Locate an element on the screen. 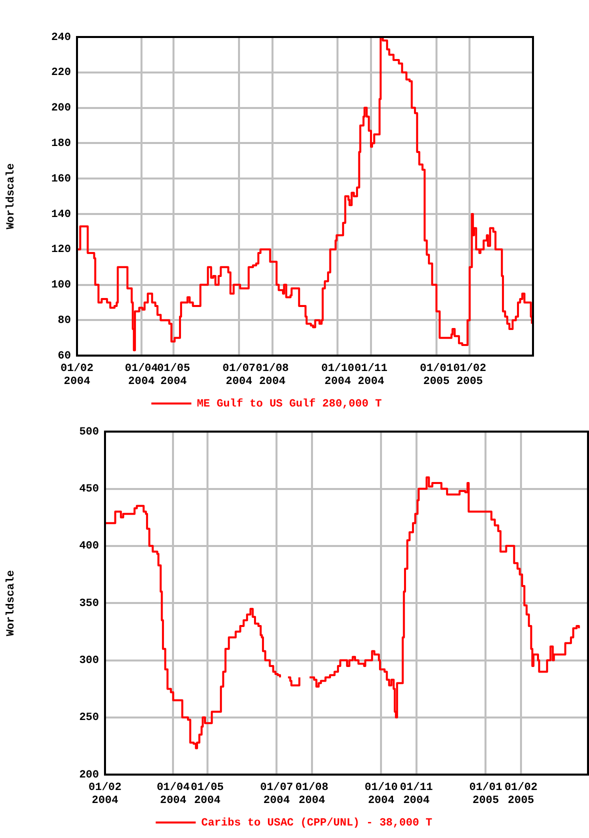 Image resolution: width=589 pixels, height=838 pixels. y-tick-label: 60 is located at coordinates (64, 356).